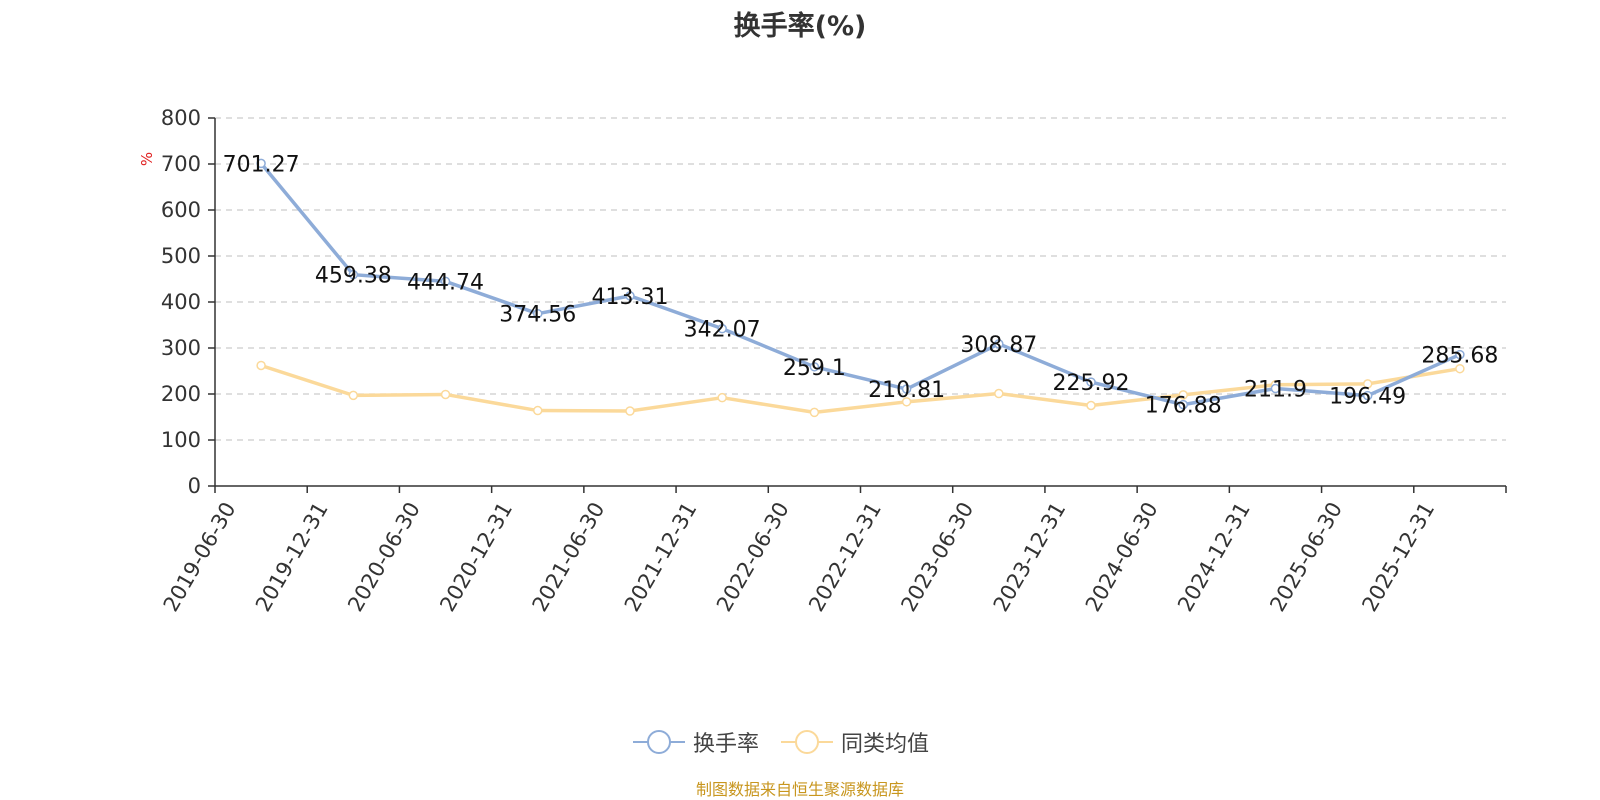 This screenshot has height=800, width=1600. I want to click on x-tick-label: 2023-06-30, so click(937, 557).